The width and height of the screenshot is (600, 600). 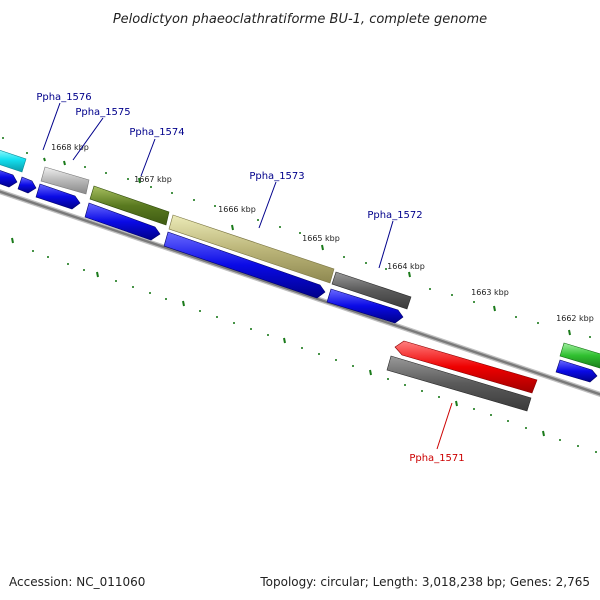 What do you see at coordinates (237, 209) in the screenshot?
I see `kbp-label: 1666 kbp` at bounding box center [237, 209].